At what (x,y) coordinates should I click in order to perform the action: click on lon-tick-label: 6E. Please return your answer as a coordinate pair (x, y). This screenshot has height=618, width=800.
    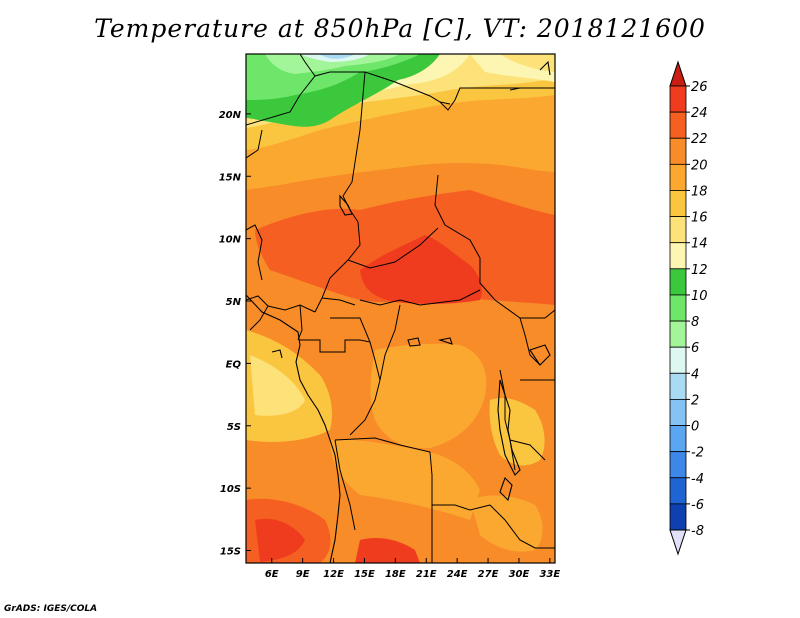
    Looking at the image, I should click on (272, 574).